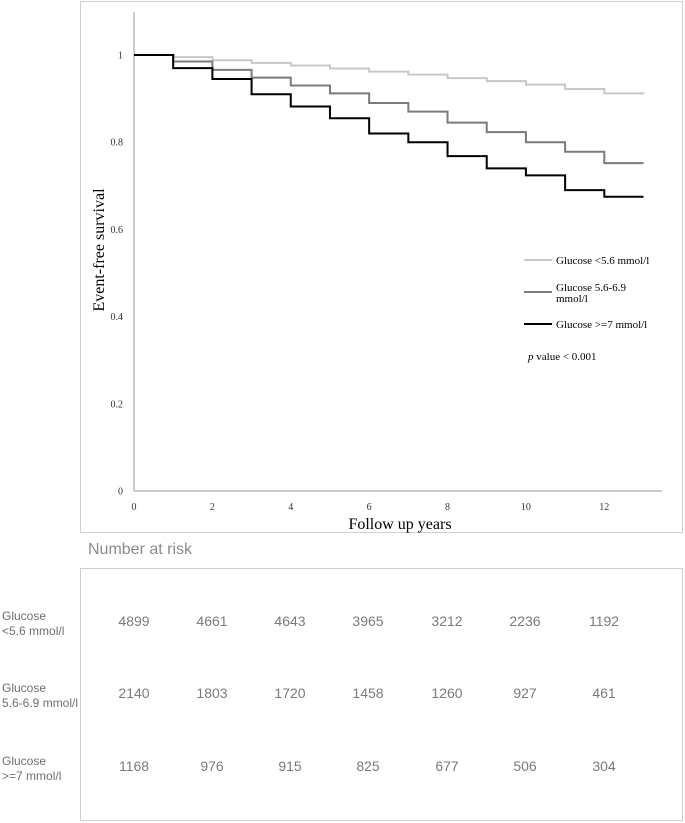 The image size is (685, 823). I want to click on risk-count: 461, so click(604, 693).